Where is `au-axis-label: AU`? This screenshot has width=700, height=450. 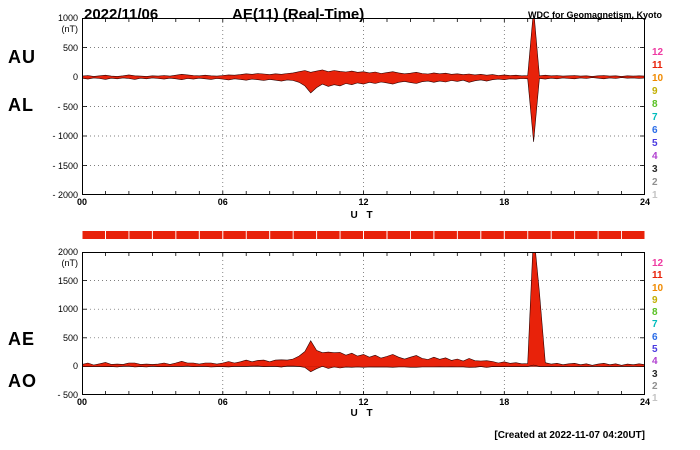
au-axis-label: AU is located at coordinates (22, 57).